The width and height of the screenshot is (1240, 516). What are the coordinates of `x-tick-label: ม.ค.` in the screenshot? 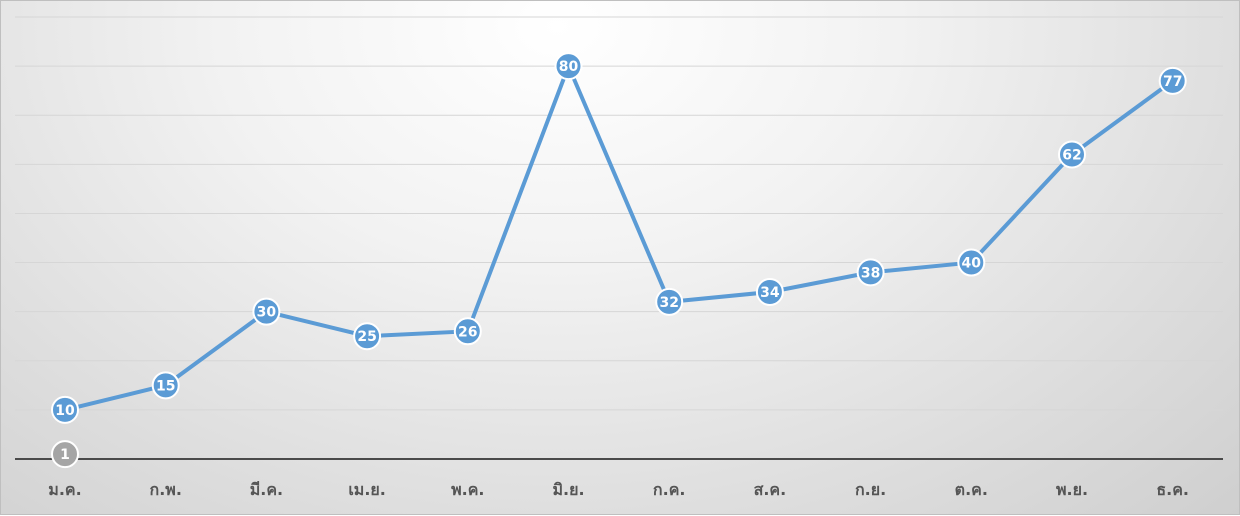 It's located at (64, 489).